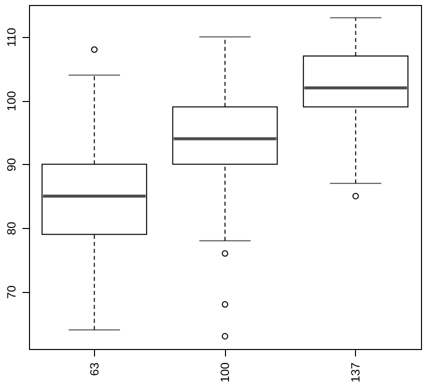 This screenshot has width=429, height=387. What do you see at coordinates (11, 101) in the screenshot?
I see `y-tick-label: 100` at bounding box center [11, 101].